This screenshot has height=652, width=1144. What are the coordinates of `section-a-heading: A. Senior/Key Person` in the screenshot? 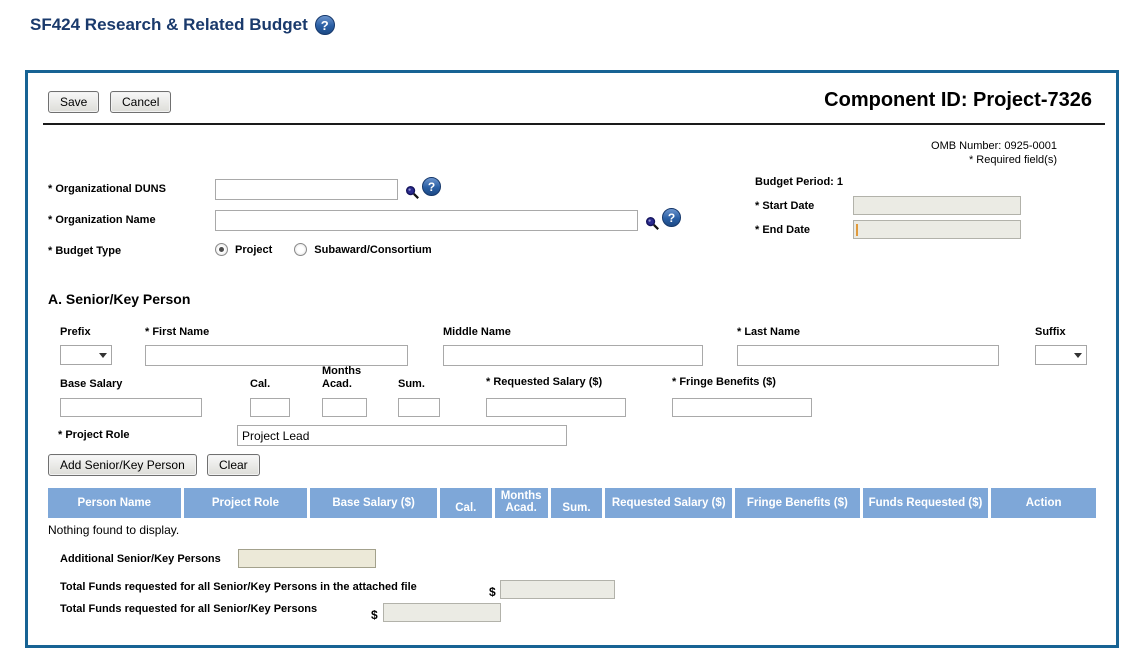 It's located at (119, 299).